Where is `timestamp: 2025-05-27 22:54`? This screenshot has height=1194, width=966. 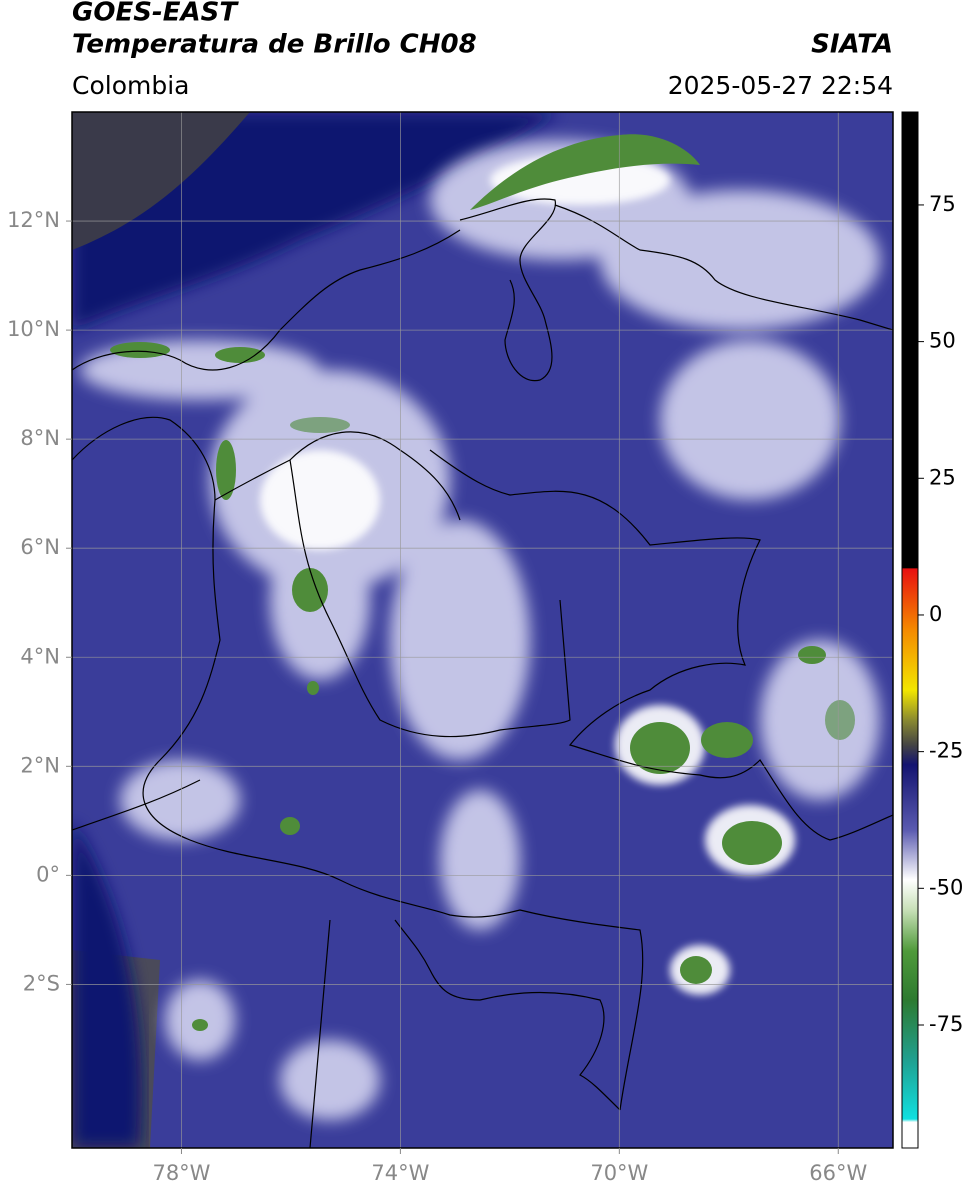
timestamp: 2025-05-27 22:54 is located at coordinates (780, 85).